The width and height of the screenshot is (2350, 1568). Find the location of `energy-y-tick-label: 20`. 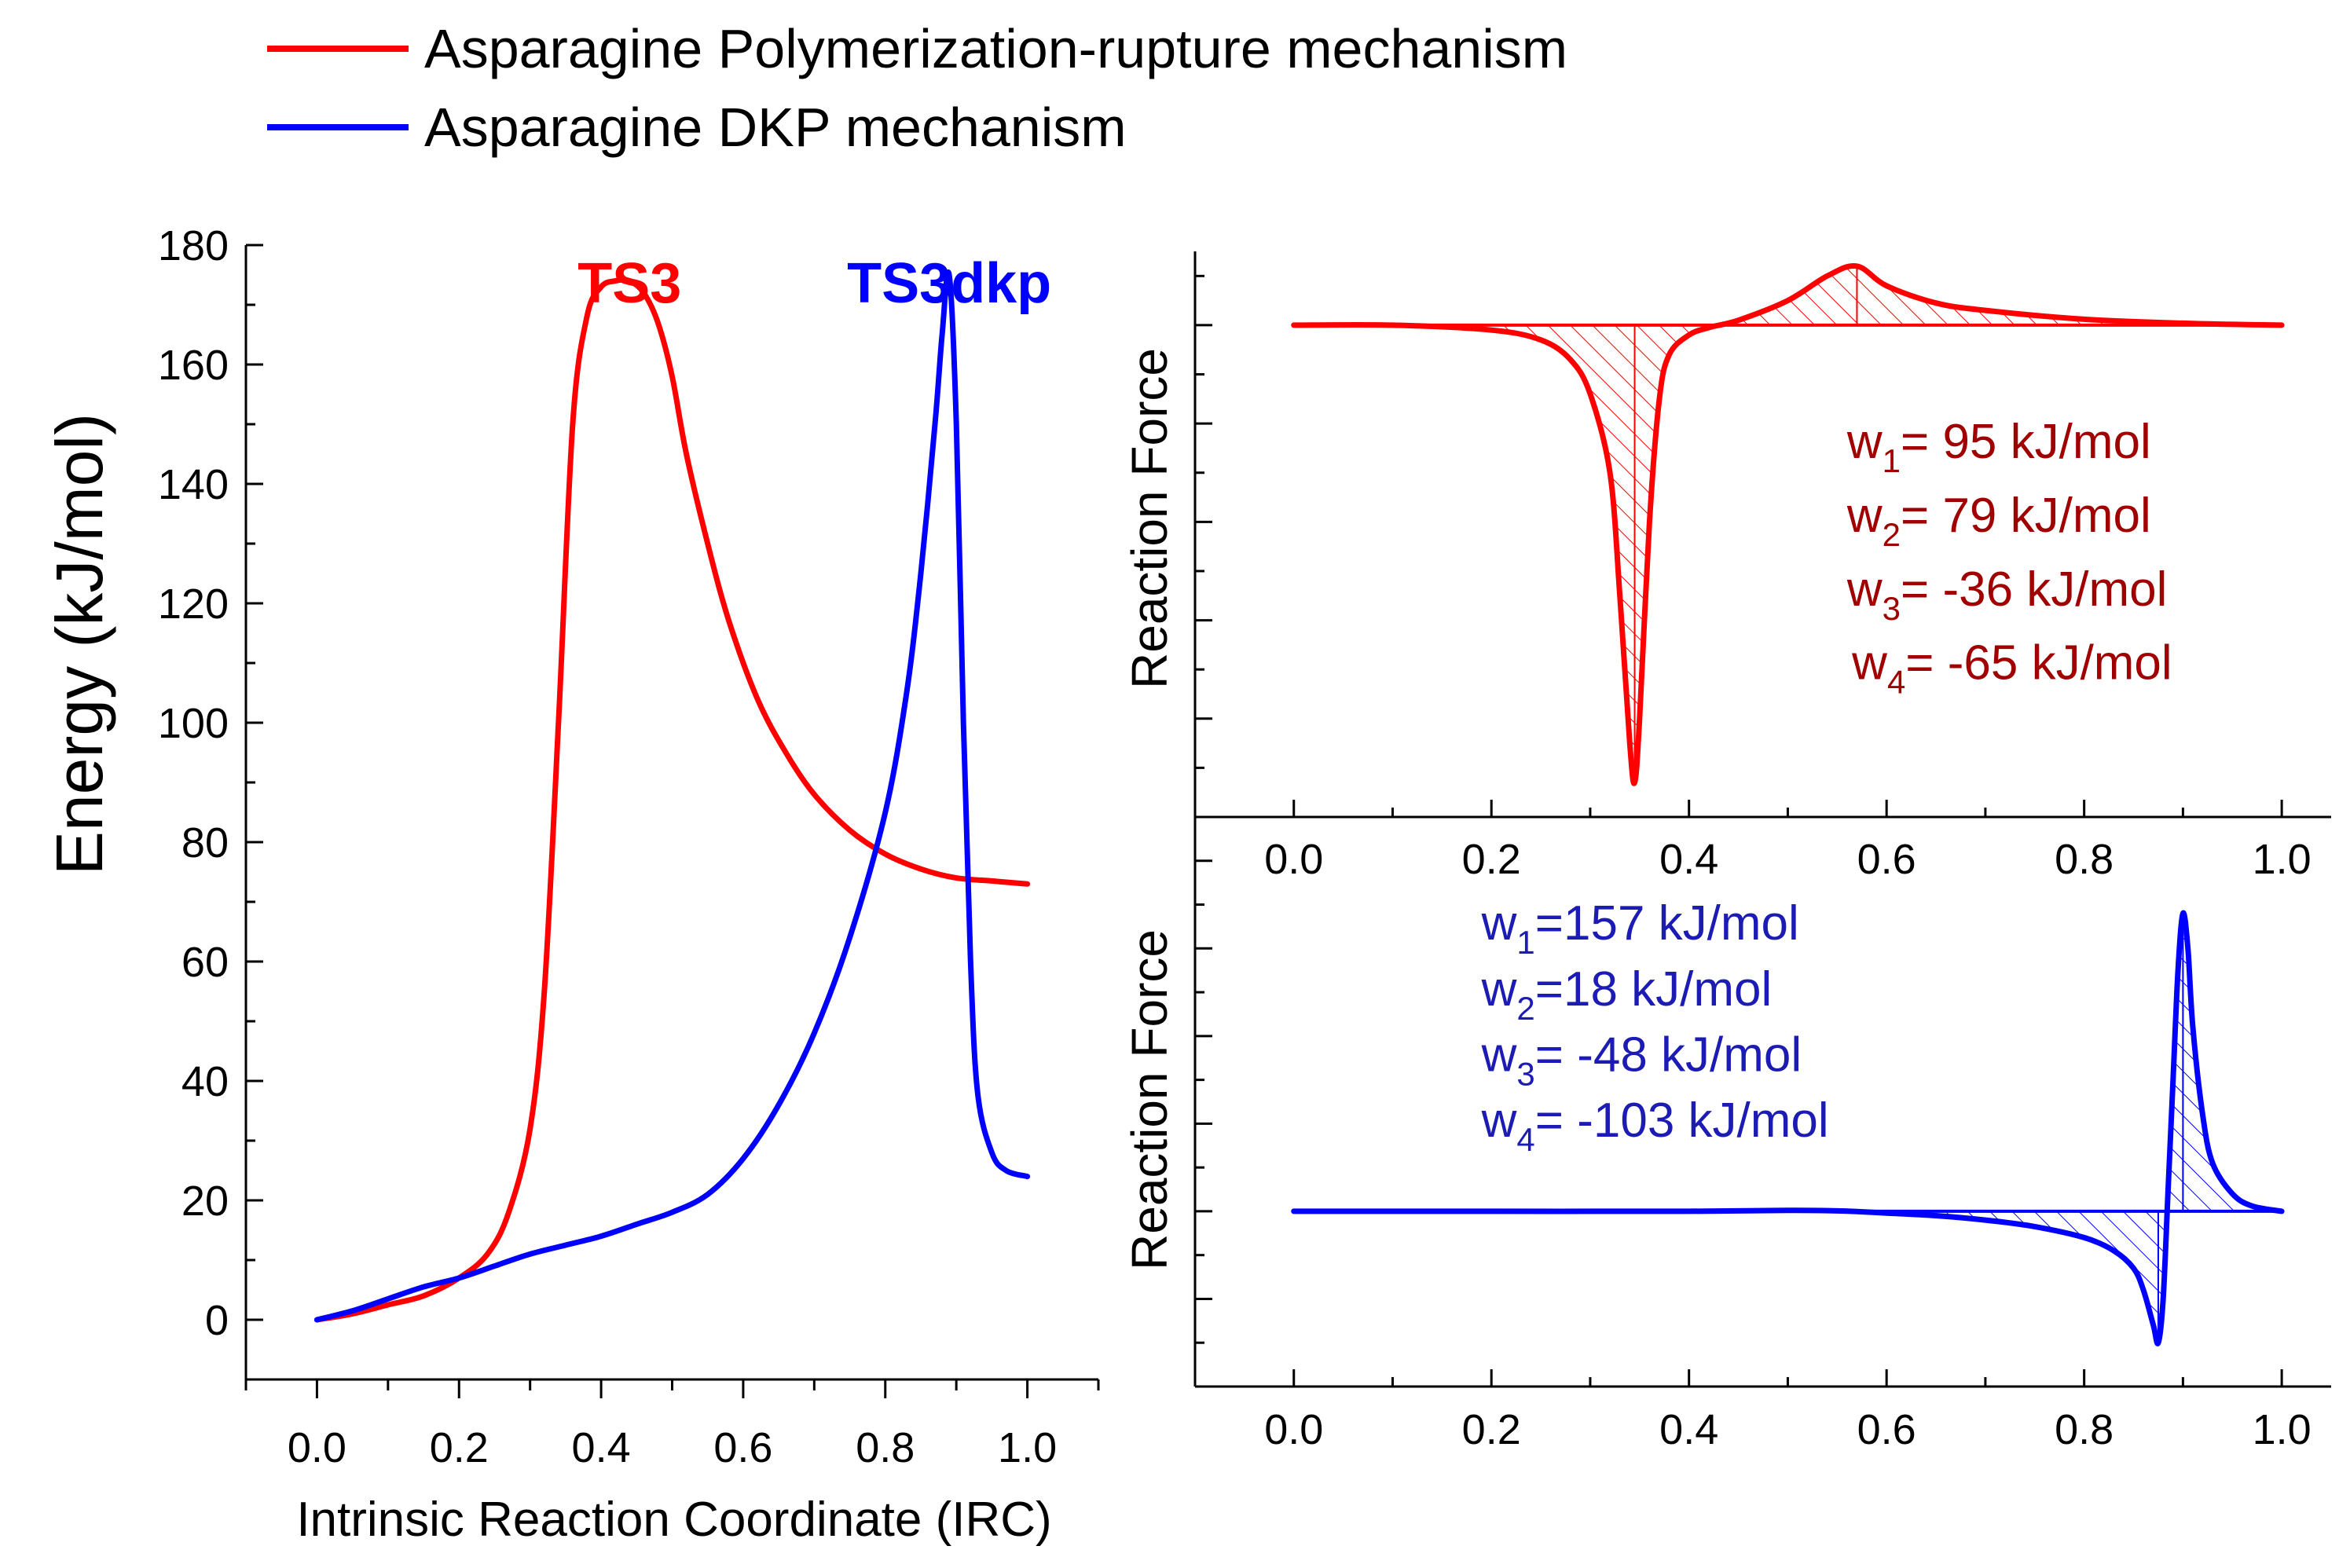

energy-y-tick-label: 20 is located at coordinates (205, 1201).